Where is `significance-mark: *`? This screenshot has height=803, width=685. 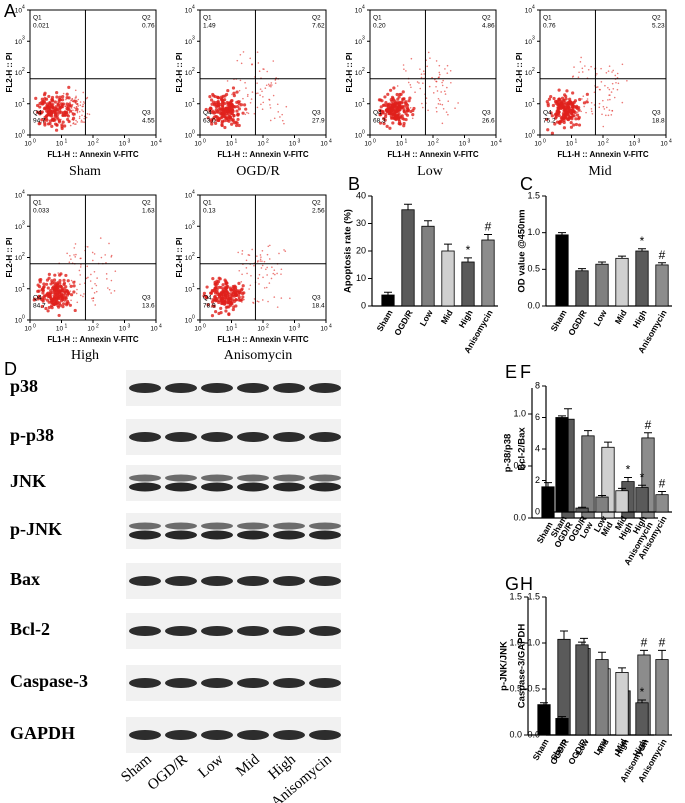
significance-mark: * is located at coordinates (642, 692).